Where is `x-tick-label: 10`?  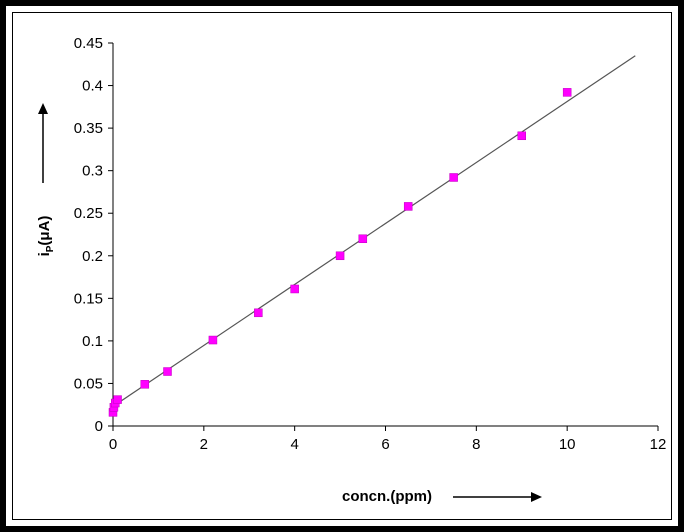 x-tick-label: 10 is located at coordinates (567, 444).